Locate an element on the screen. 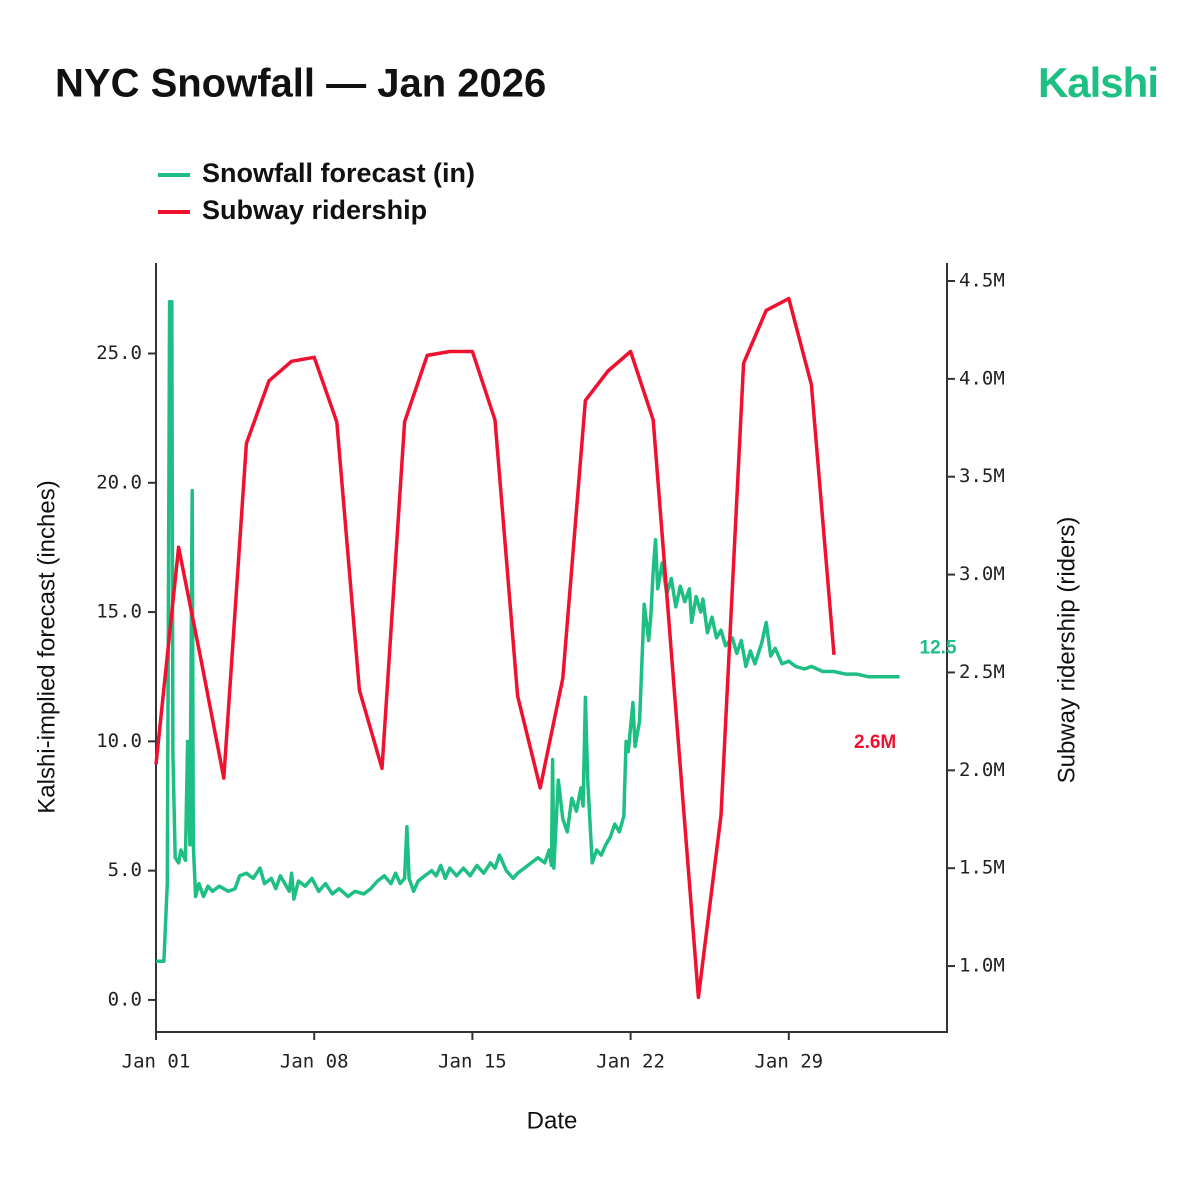 Image resolution: width=1200 pixels, height=1200 pixels. y-tick-label: 25.0 is located at coordinates (119, 353).